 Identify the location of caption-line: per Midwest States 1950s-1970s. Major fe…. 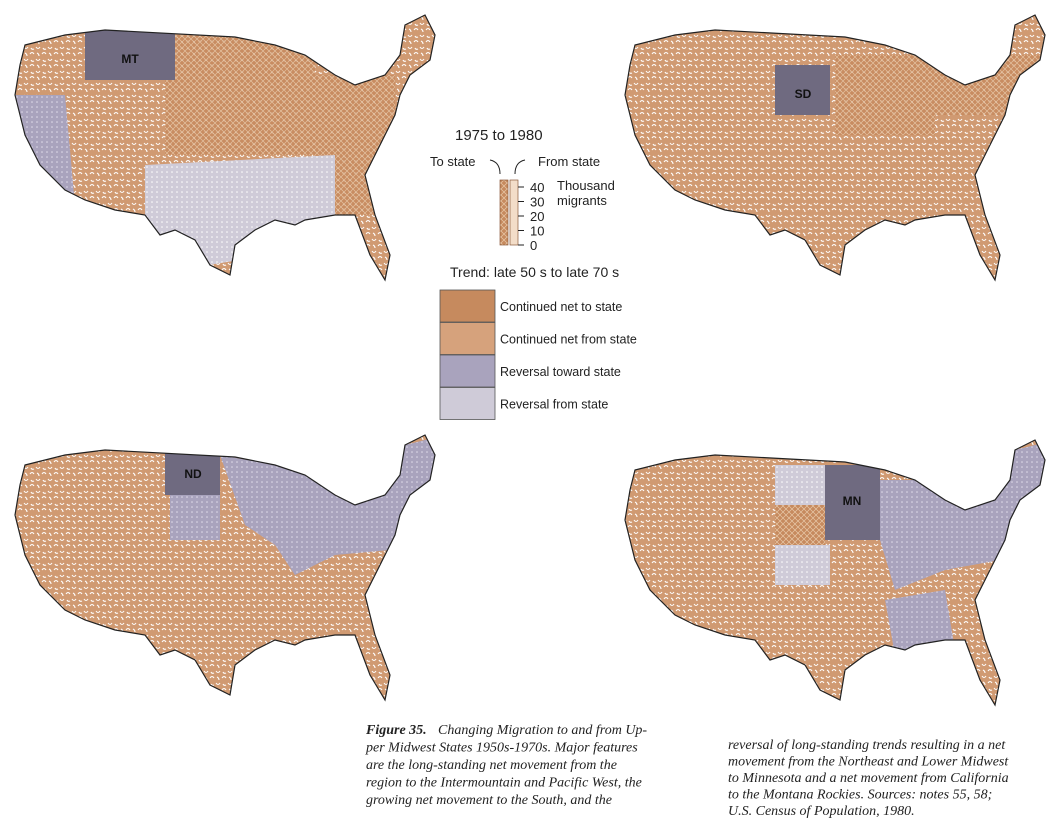
(501, 748).